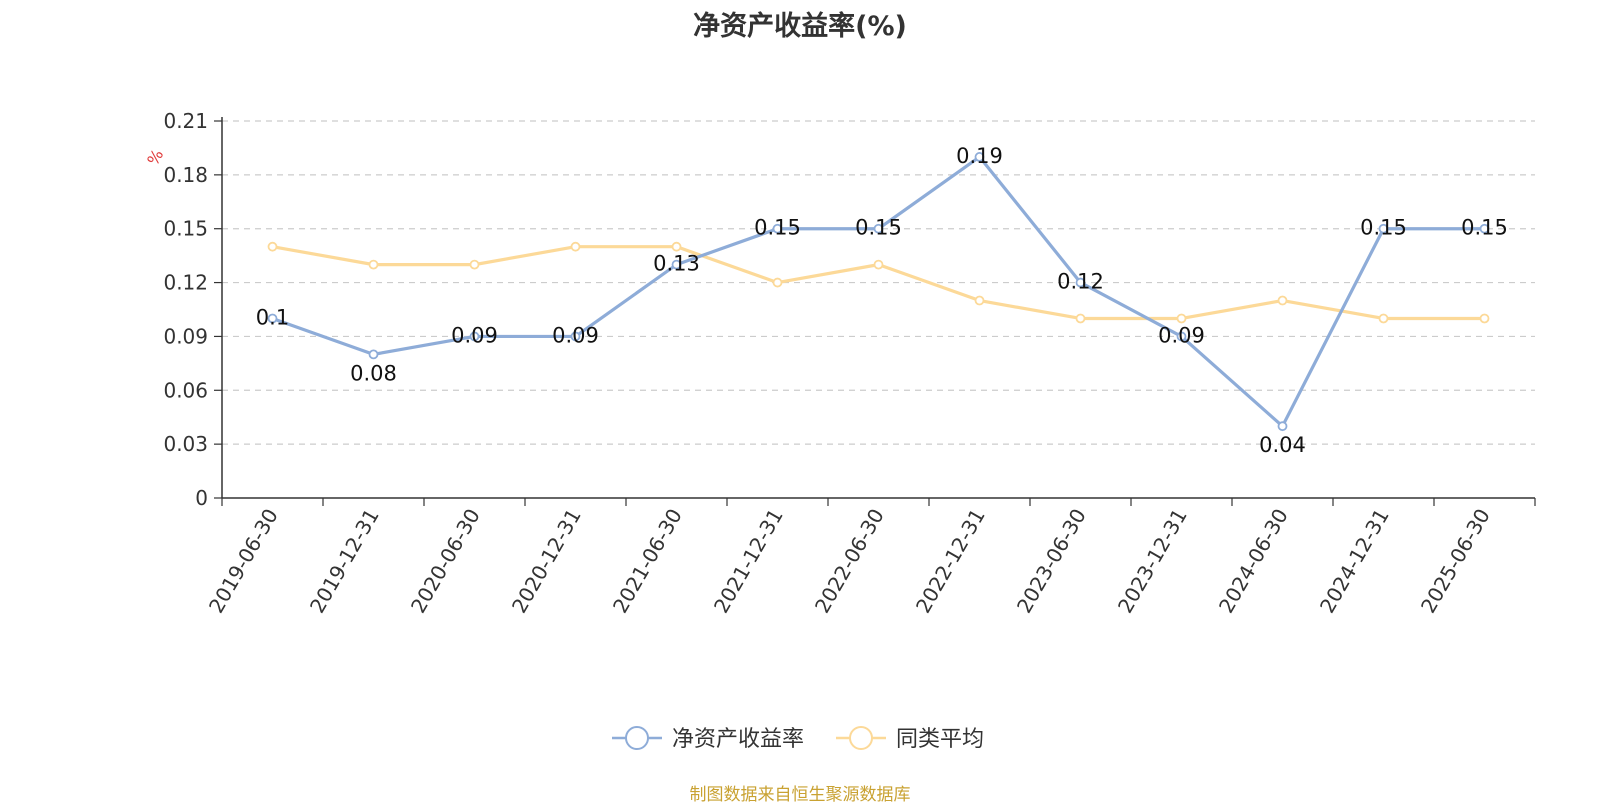 The height and width of the screenshot is (805, 1600). Describe the element at coordinates (647, 561) in the screenshot. I see `x-tick-label: 2021-06-30` at that location.